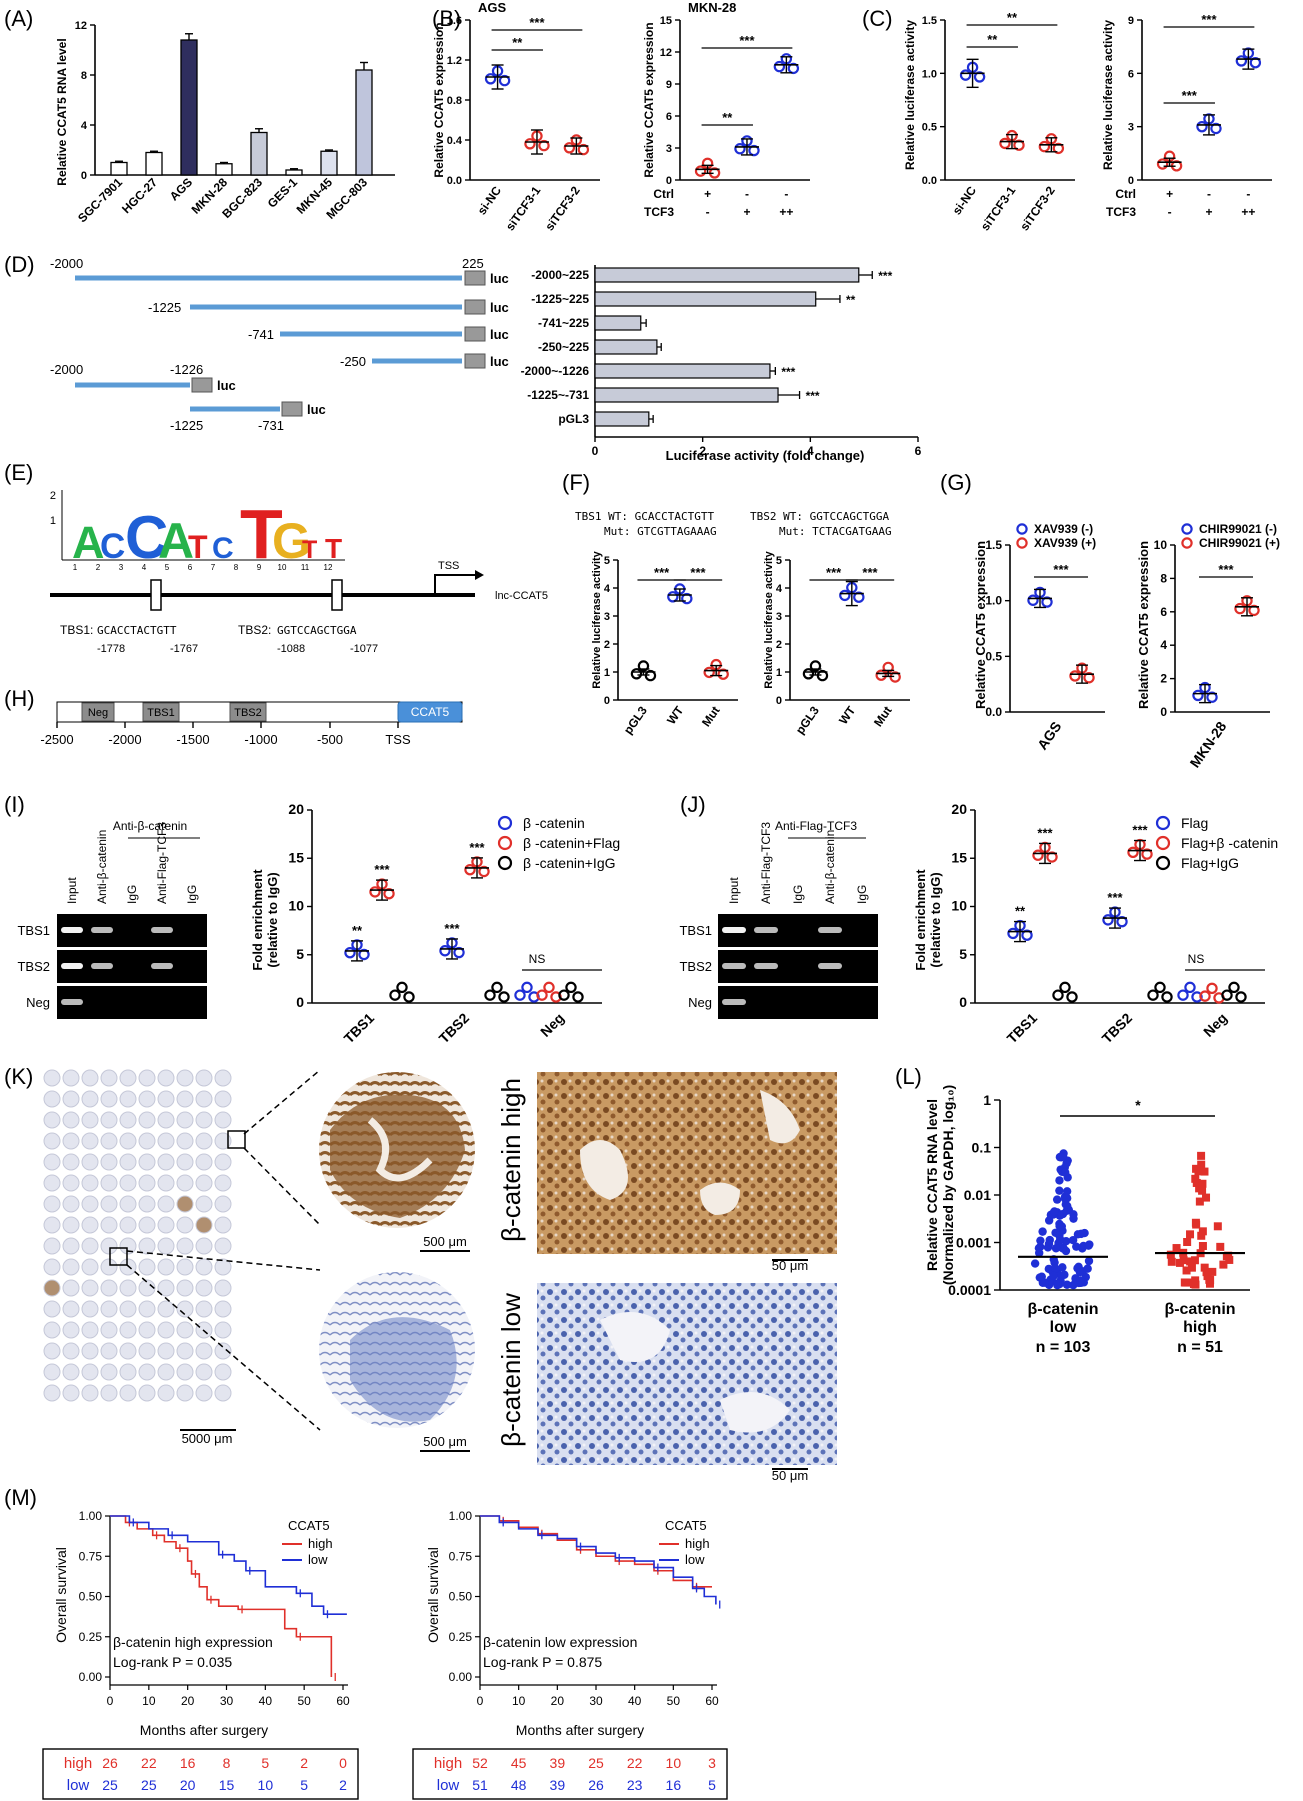  What do you see at coordinates (14, 804) in the screenshot?
I see `panel-label-i: (I)` at bounding box center [14, 804].